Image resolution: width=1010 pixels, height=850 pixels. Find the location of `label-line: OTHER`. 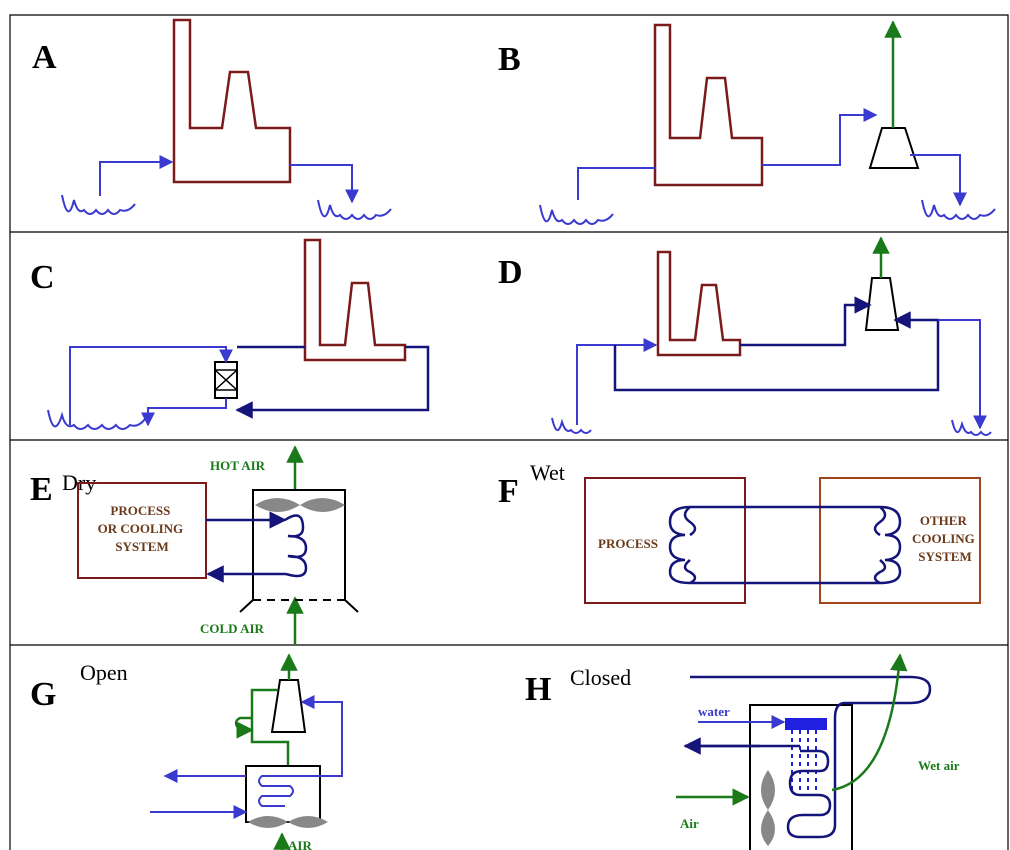

label-line: OTHER is located at coordinates (944, 520).